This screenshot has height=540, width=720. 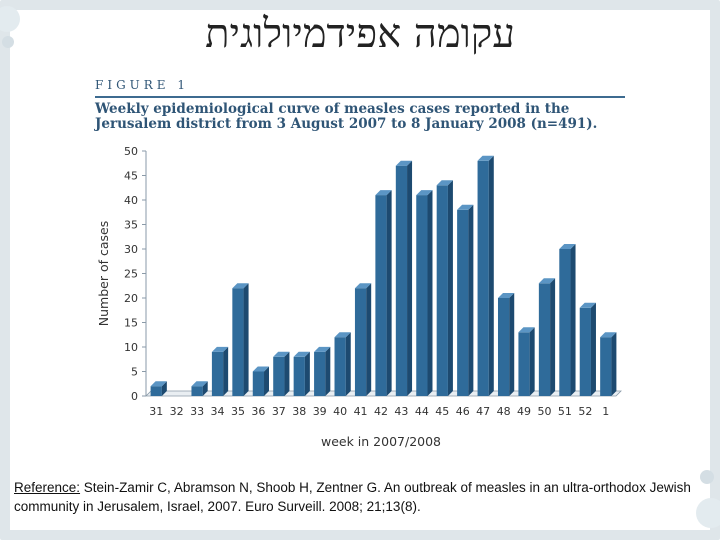 What do you see at coordinates (238, 411) in the screenshot?
I see `x-tick-label: 35` at bounding box center [238, 411].